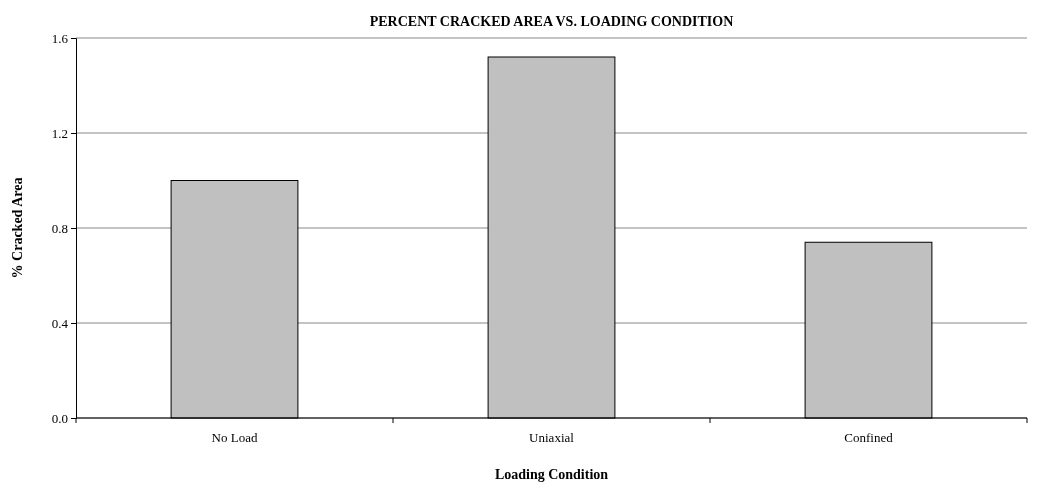 The height and width of the screenshot is (487, 1037). What do you see at coordinates (60, 38) in the screenshot?
I see `y-tick-label: 1.6` at bounding box center [60, 38].